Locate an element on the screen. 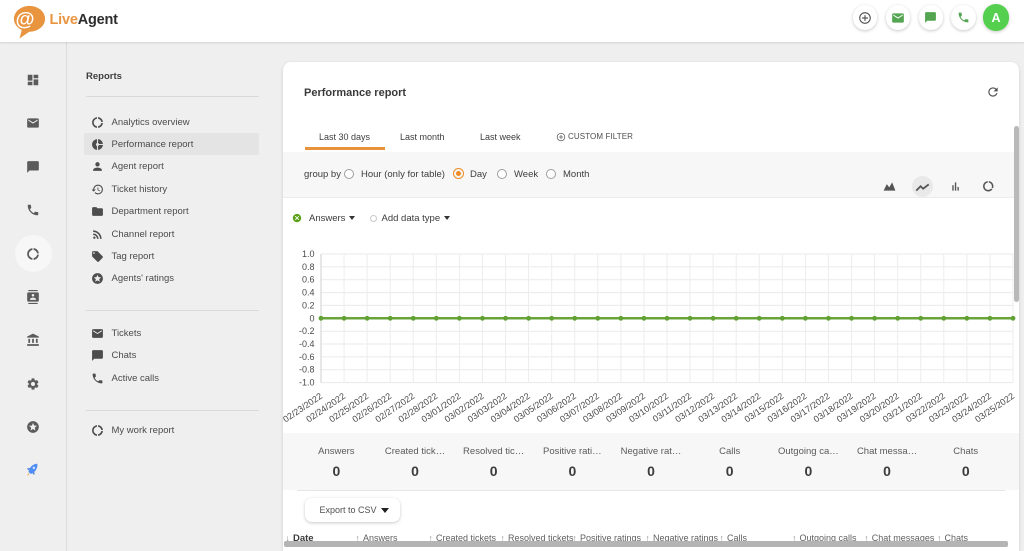  svg-text: 0 is located at coordinates (311, 318).